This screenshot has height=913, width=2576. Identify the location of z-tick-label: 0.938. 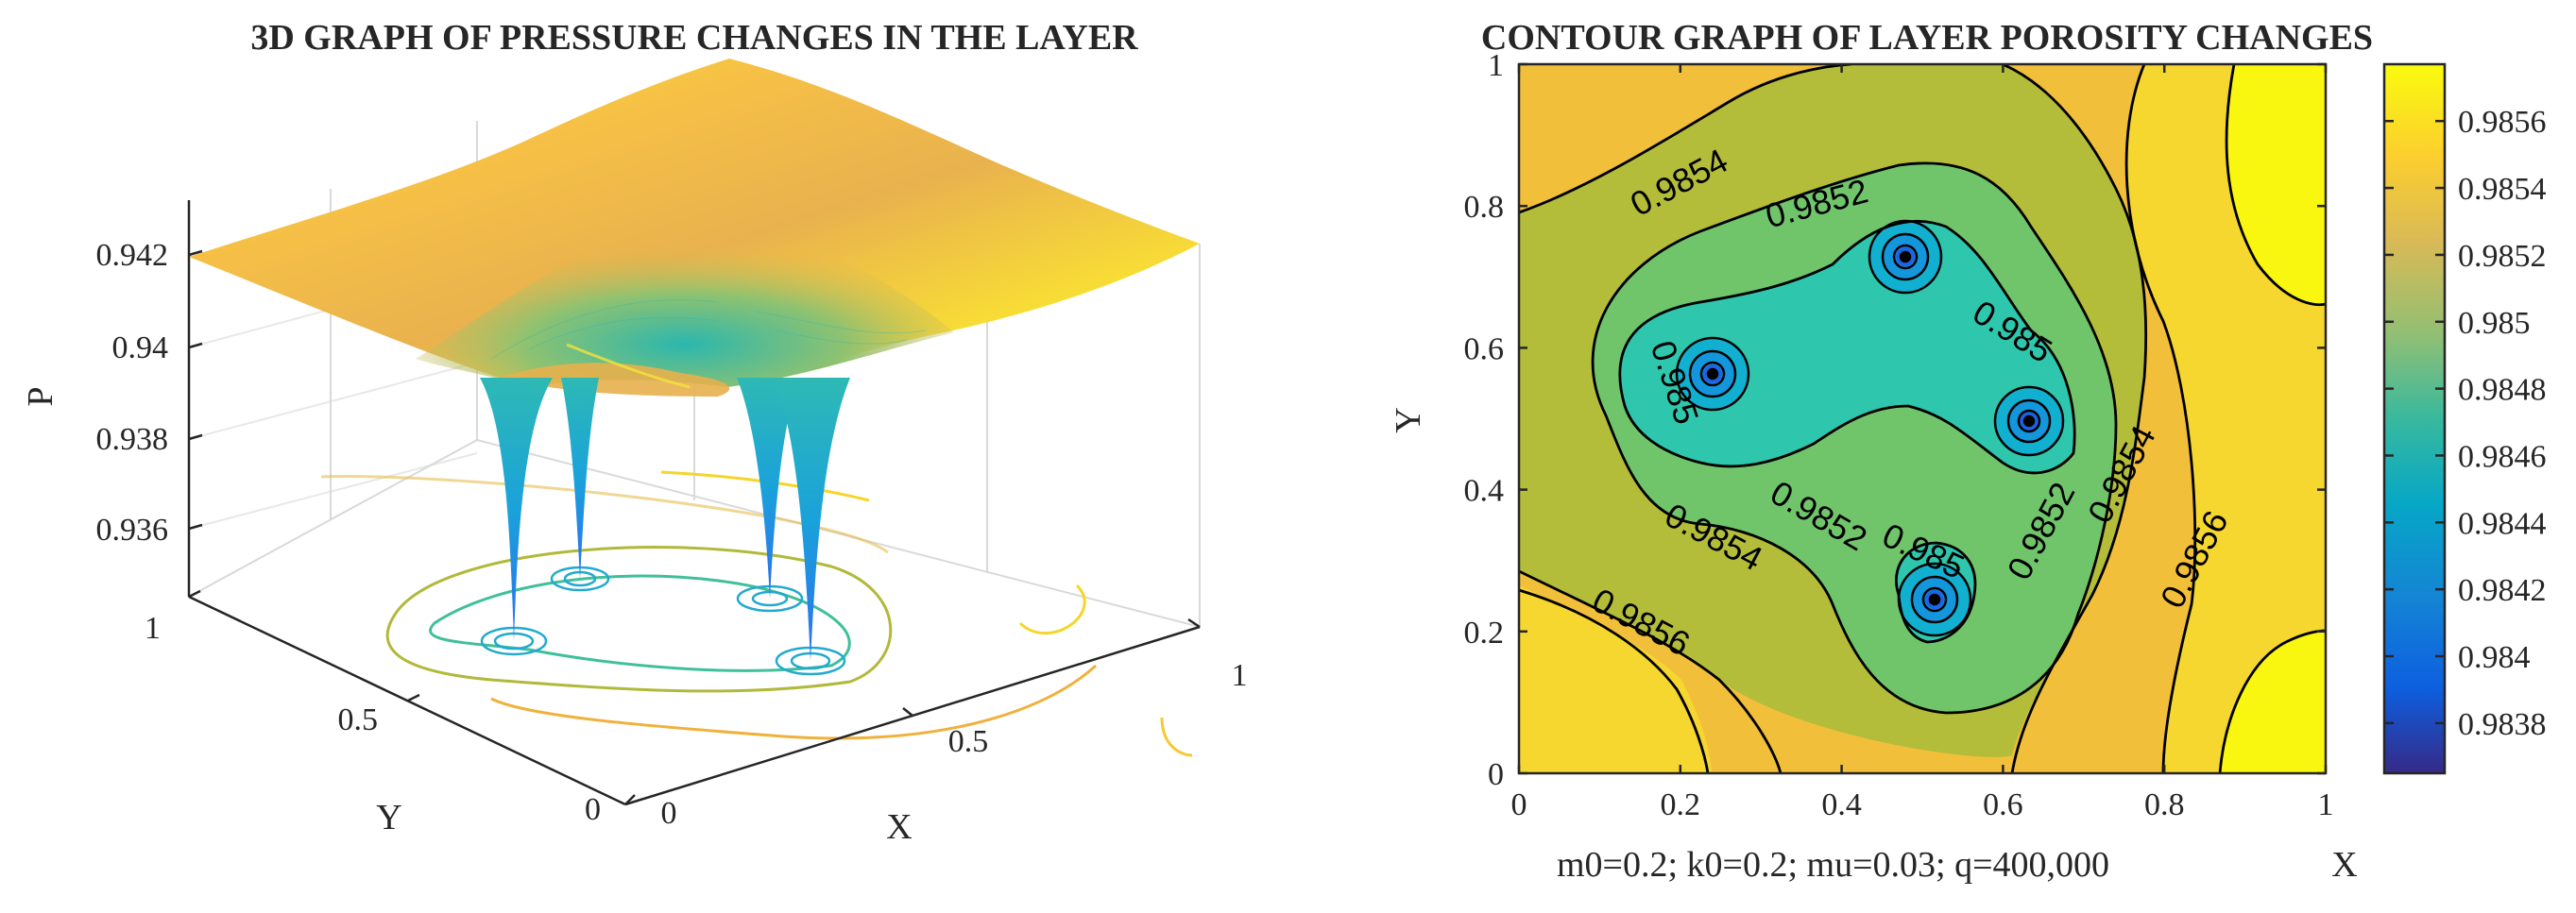
(132, 440).